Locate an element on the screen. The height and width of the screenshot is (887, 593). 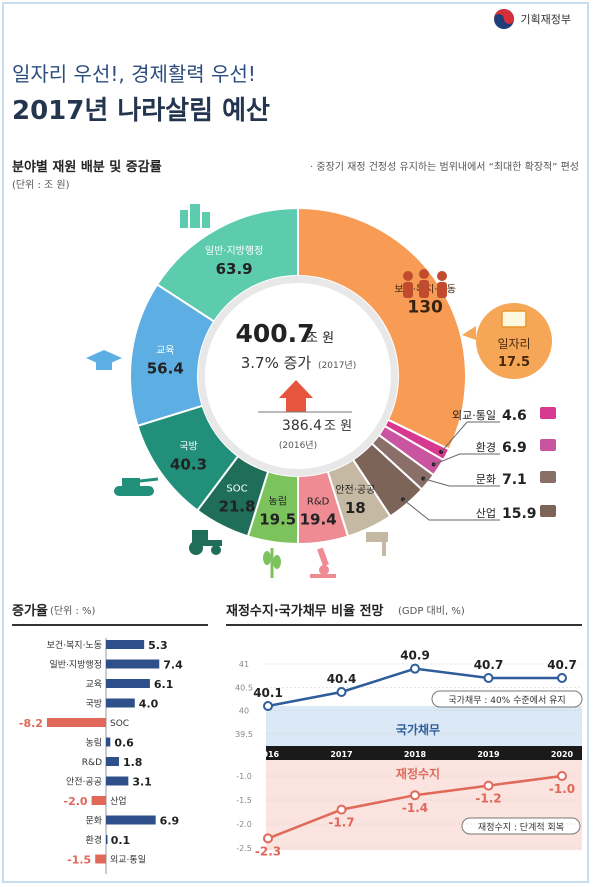
fiscal-section-title: 재정수지·국가채무 비율 전망 is located at coordinates (305, 611).